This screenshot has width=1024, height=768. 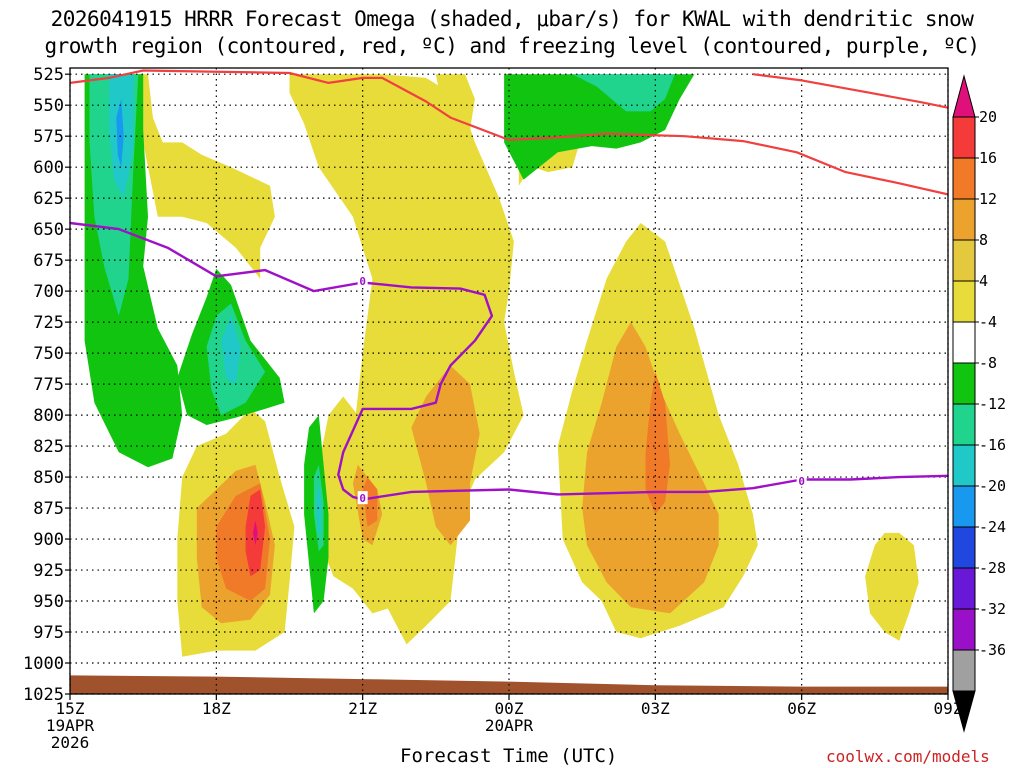 I want to click on y-tick-label-975: 975, so click(x=48, y=633).